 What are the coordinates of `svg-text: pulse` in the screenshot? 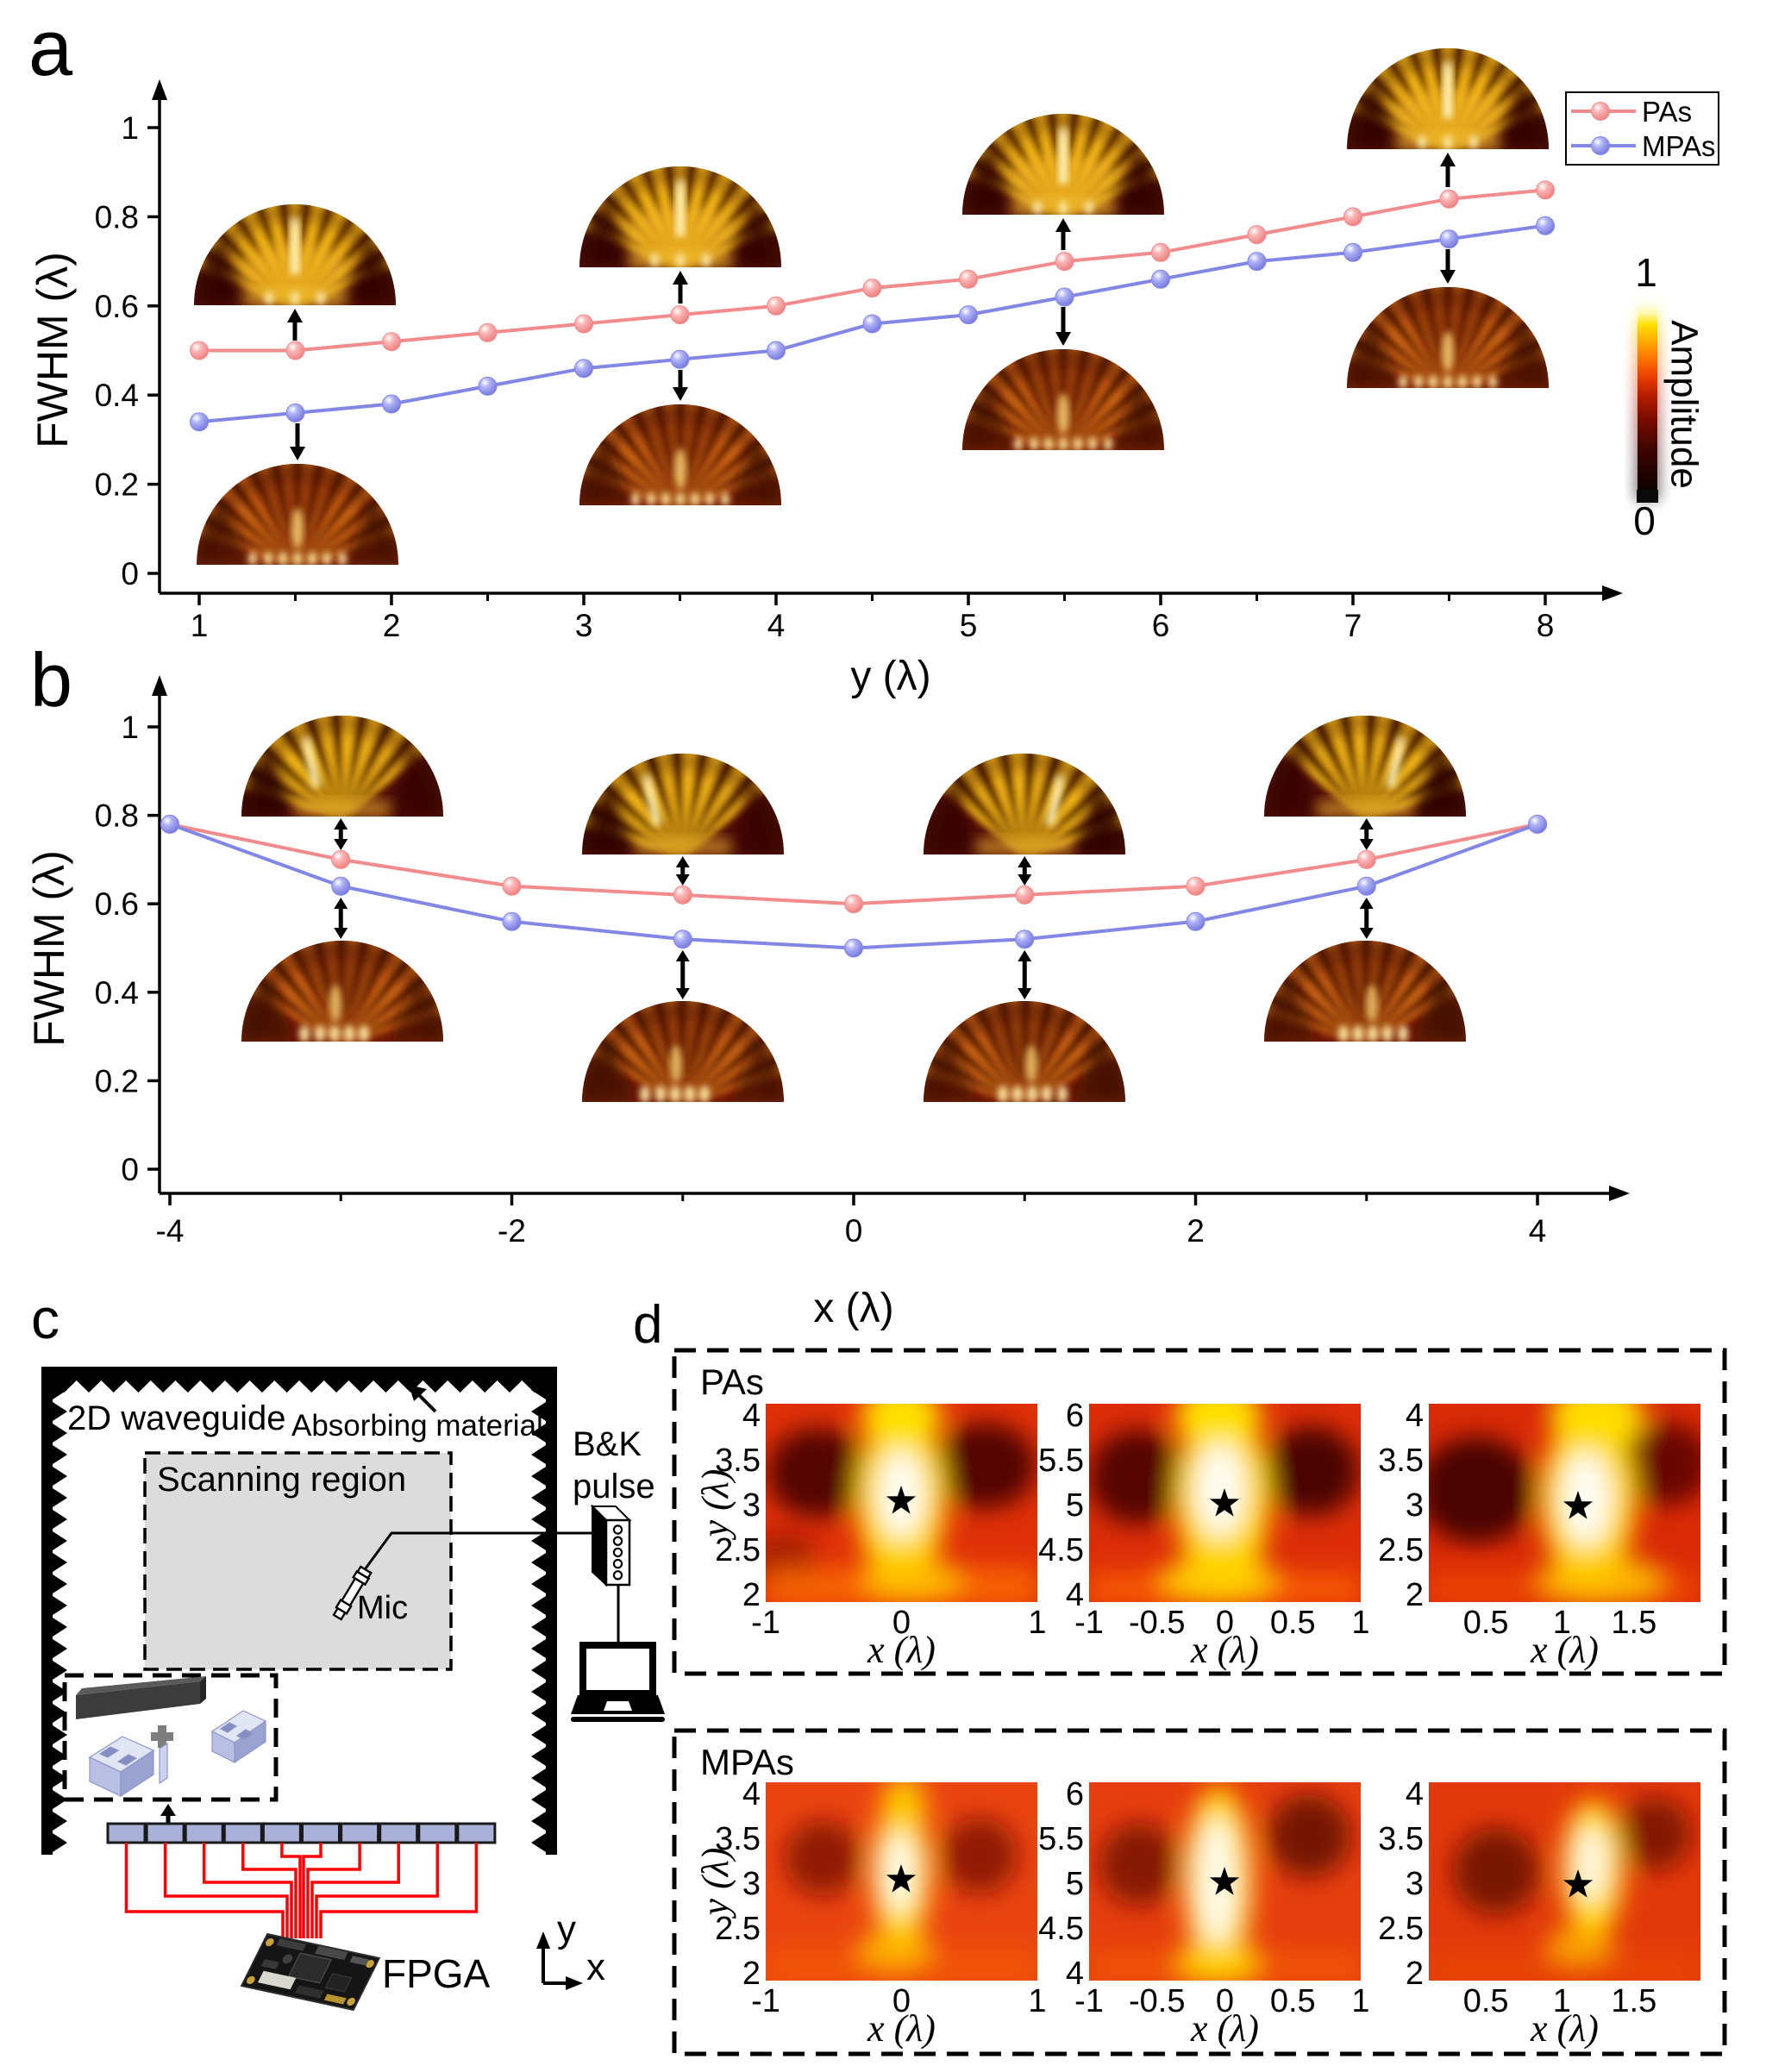 It's located at (614, 1486).